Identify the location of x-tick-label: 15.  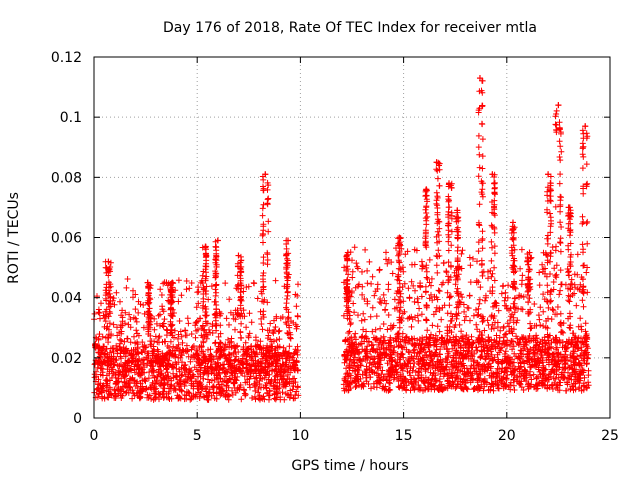
(404, 436).